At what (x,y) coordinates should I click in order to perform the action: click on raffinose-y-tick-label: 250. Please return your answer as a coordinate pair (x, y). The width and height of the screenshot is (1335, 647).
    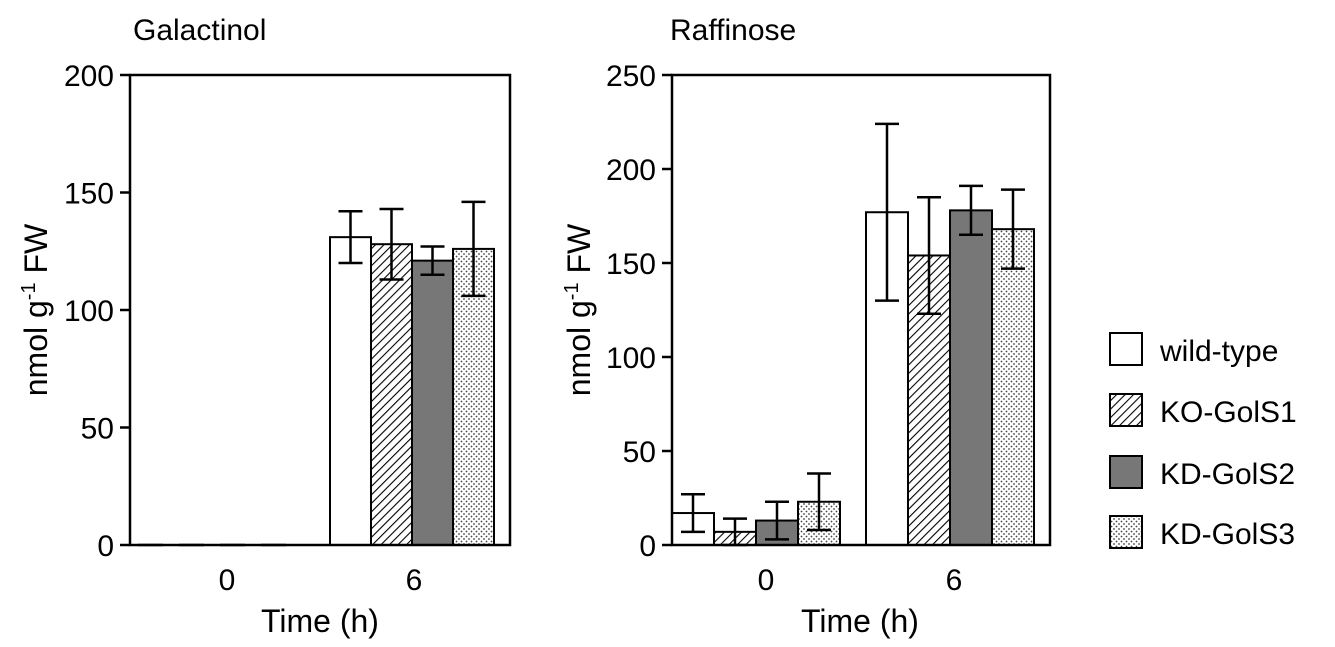
    Looking at the image, I should click on (631, 76).